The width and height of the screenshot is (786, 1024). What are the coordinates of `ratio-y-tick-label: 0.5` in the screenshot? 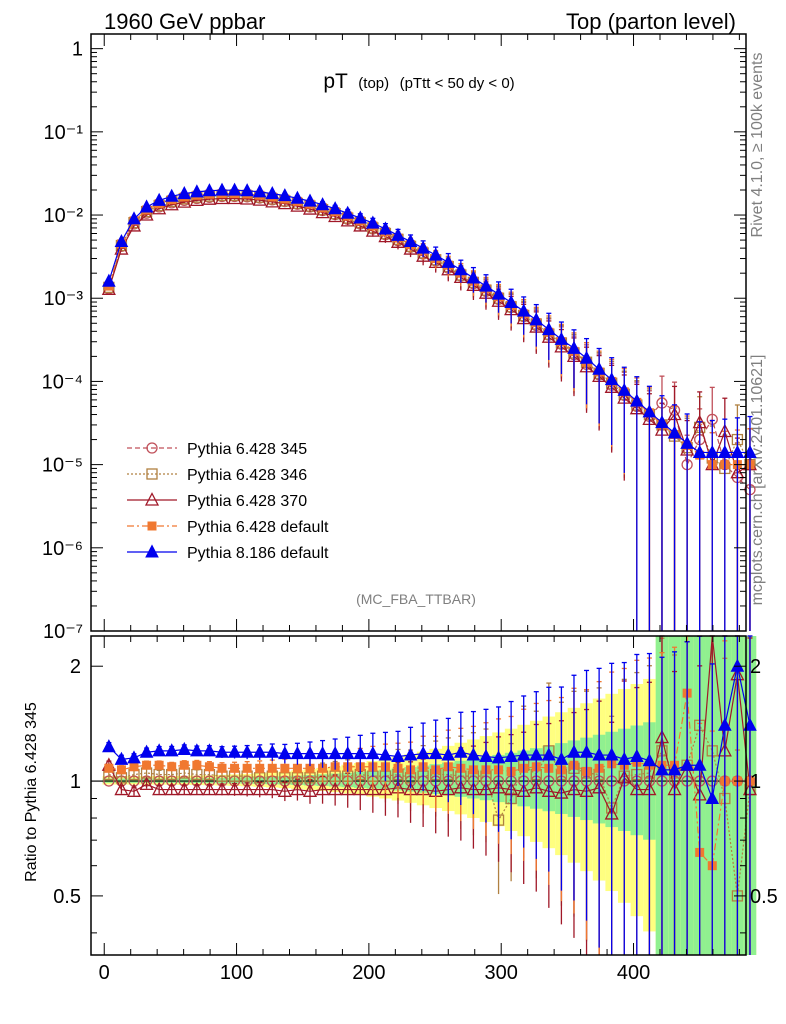 It's located at (67, 897).